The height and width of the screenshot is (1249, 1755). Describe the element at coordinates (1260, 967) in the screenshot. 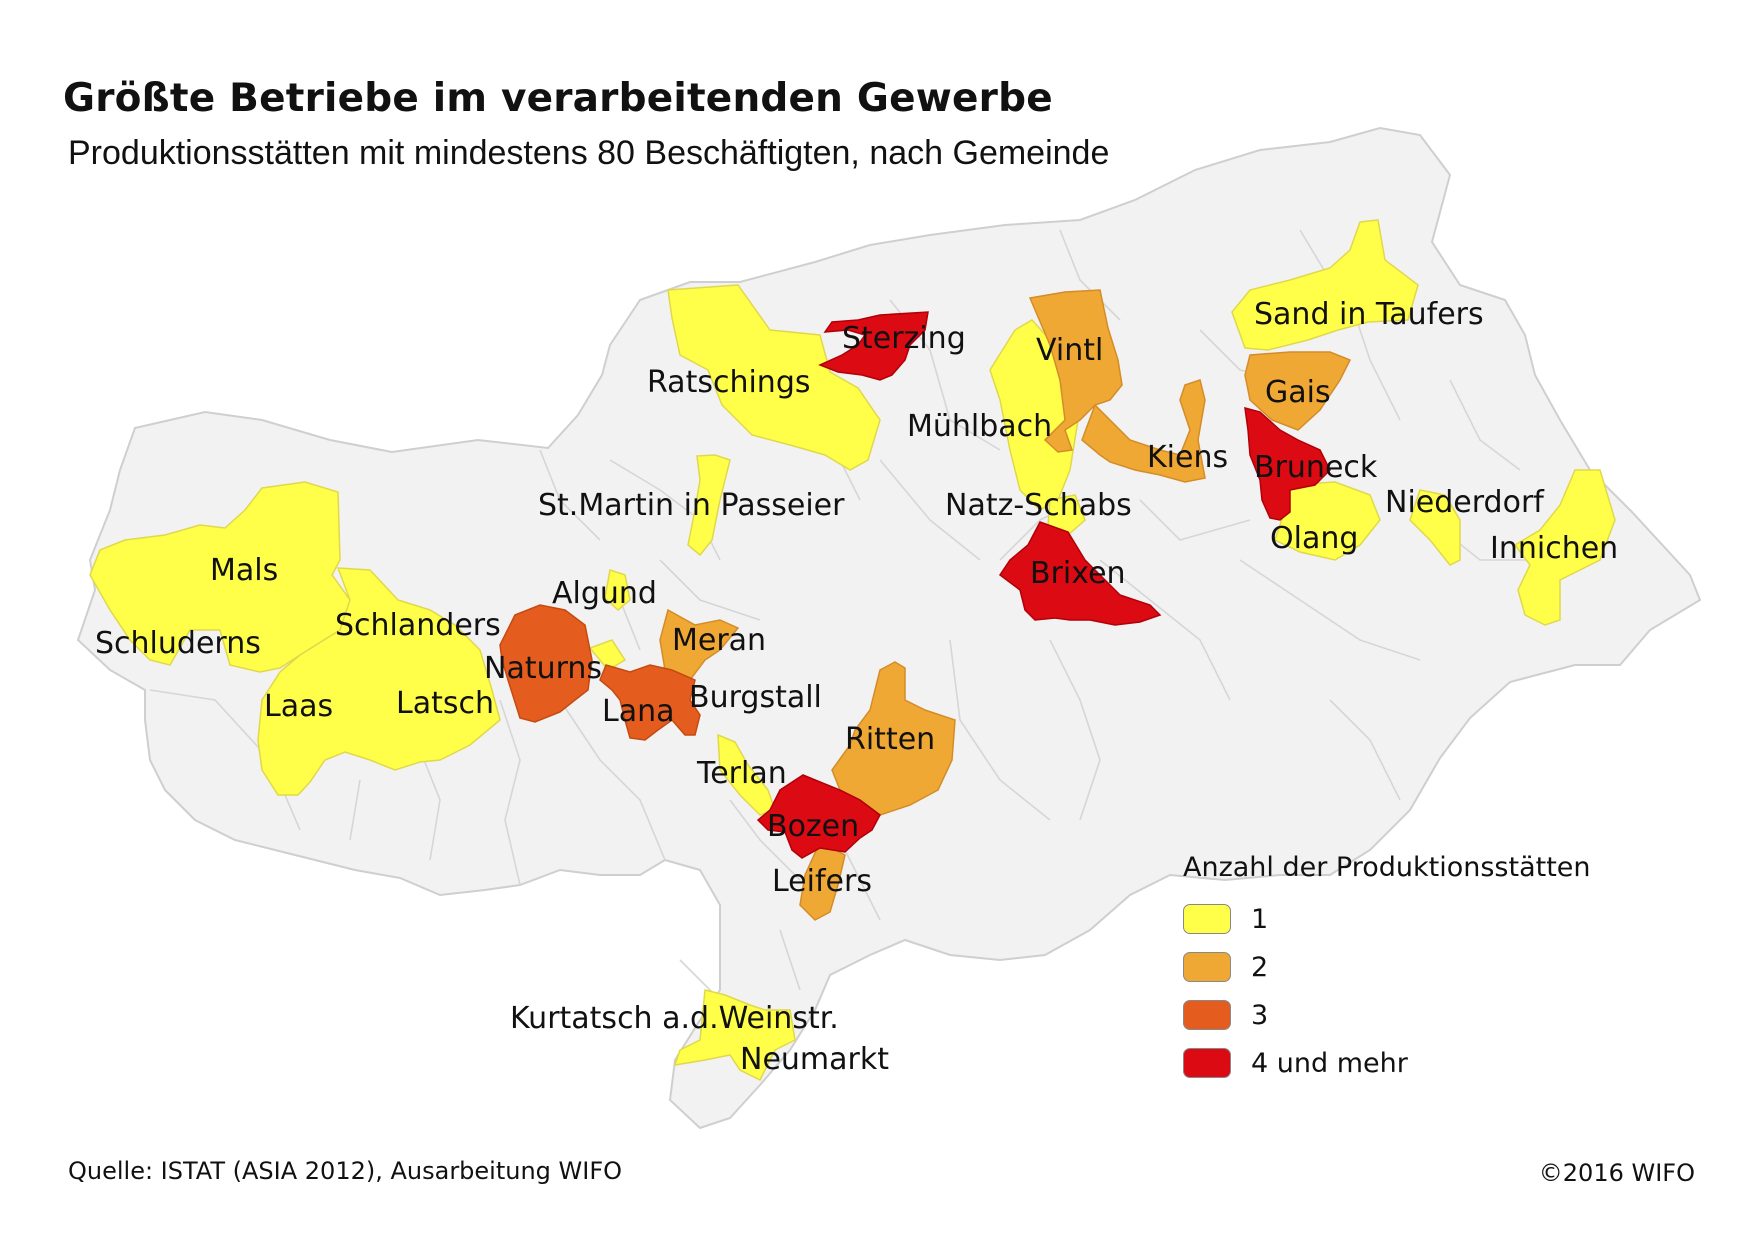

I see `legend-label: 2` at that location.